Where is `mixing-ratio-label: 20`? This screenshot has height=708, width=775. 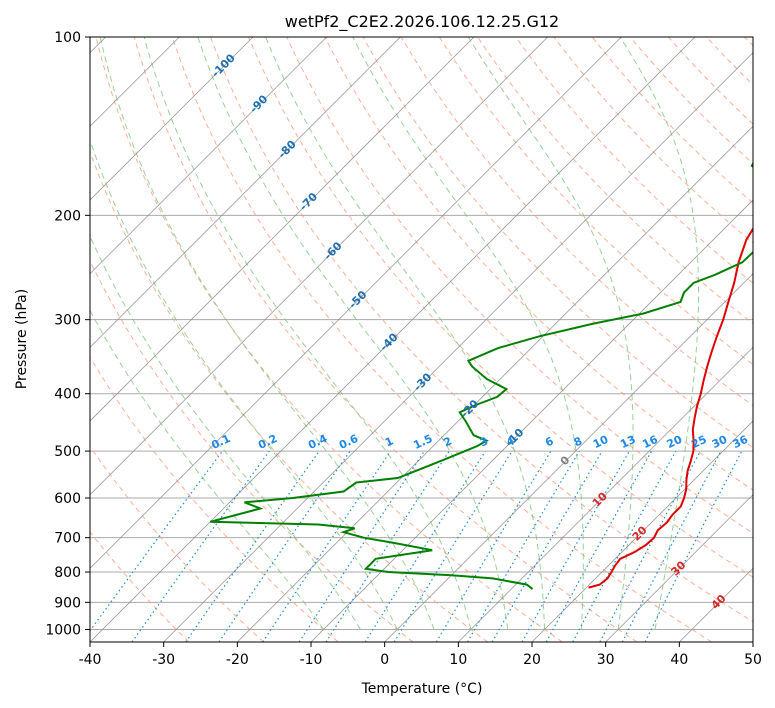 mixing-ratio-label: 20 is located at coordinates (675, 442).